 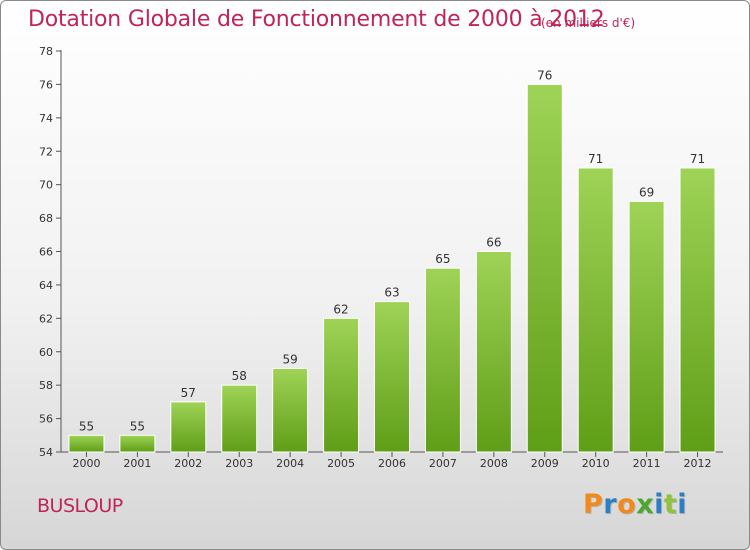 I want to click on logo-letter: t, so click(x=670, y=504).